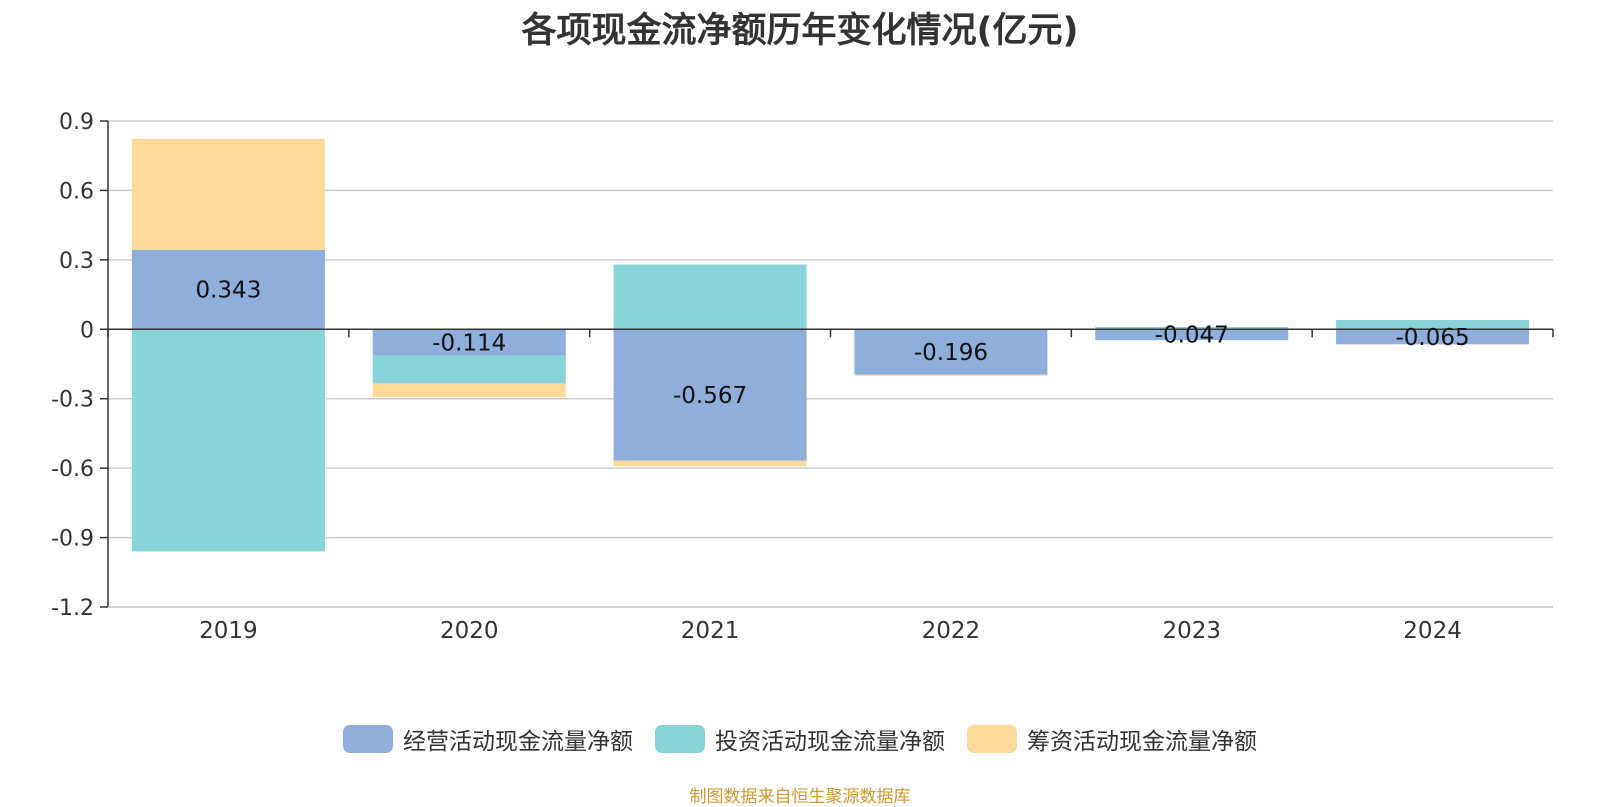 This screenshot has width=1600, height=807. What do you see at coordinates (518, 742) in the screenshot?
I see `legend-label-operating: 经营活动现金流量净额` at bounding box center [518, 742].